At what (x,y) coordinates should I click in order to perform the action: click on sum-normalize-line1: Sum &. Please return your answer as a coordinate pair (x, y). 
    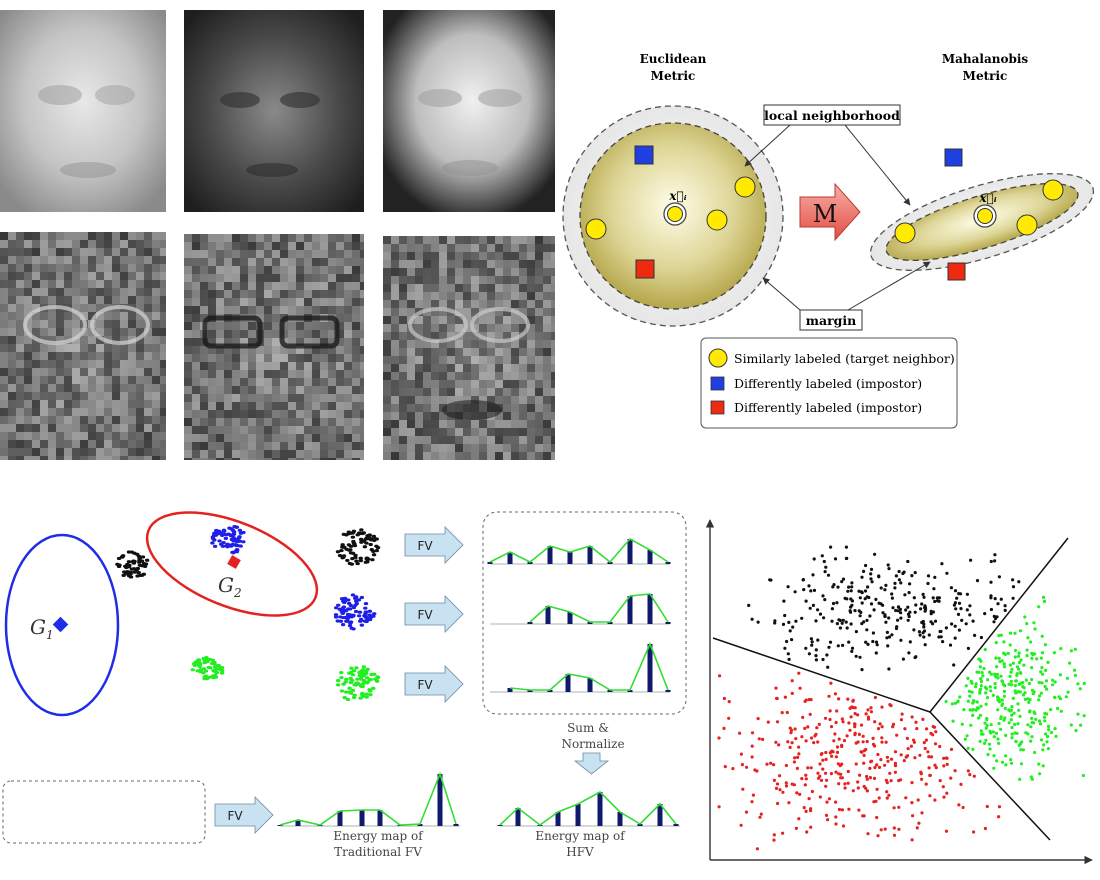
    Looking at the image, I should click on (588, 728).